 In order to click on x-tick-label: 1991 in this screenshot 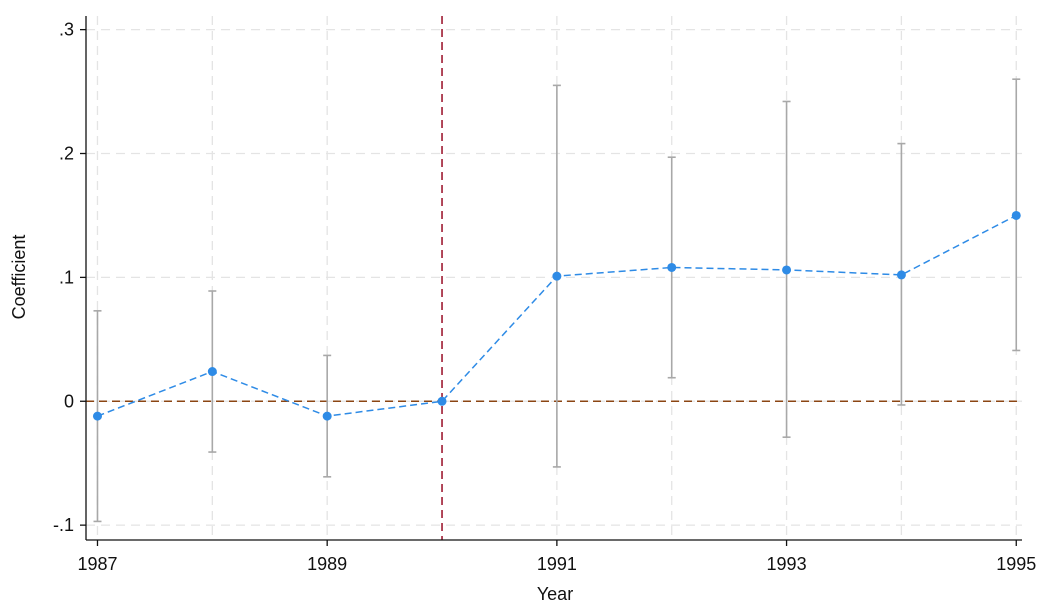, I will do `click(557, 564)`.